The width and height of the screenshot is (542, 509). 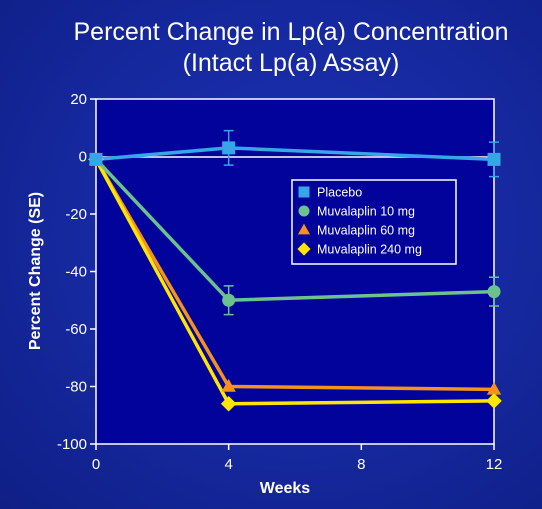 I want to click on chart-title: Percent Change in Lp(a) Concentration, so click(x=291, y=32).